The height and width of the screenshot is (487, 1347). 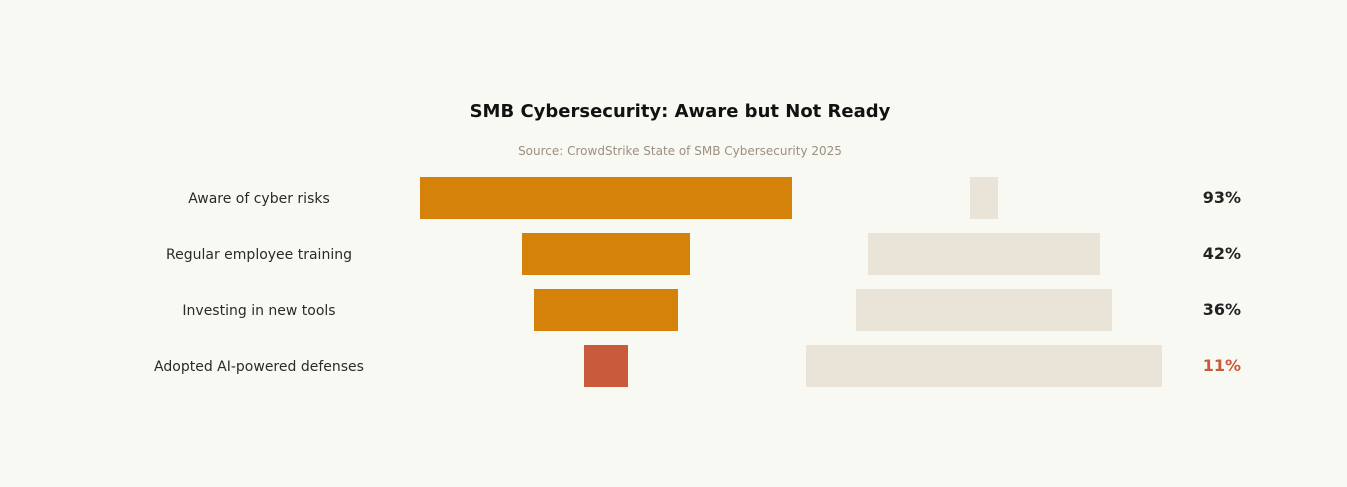 I want to click on category-label: Aware of cyber risks, so click(x=259, y=199).